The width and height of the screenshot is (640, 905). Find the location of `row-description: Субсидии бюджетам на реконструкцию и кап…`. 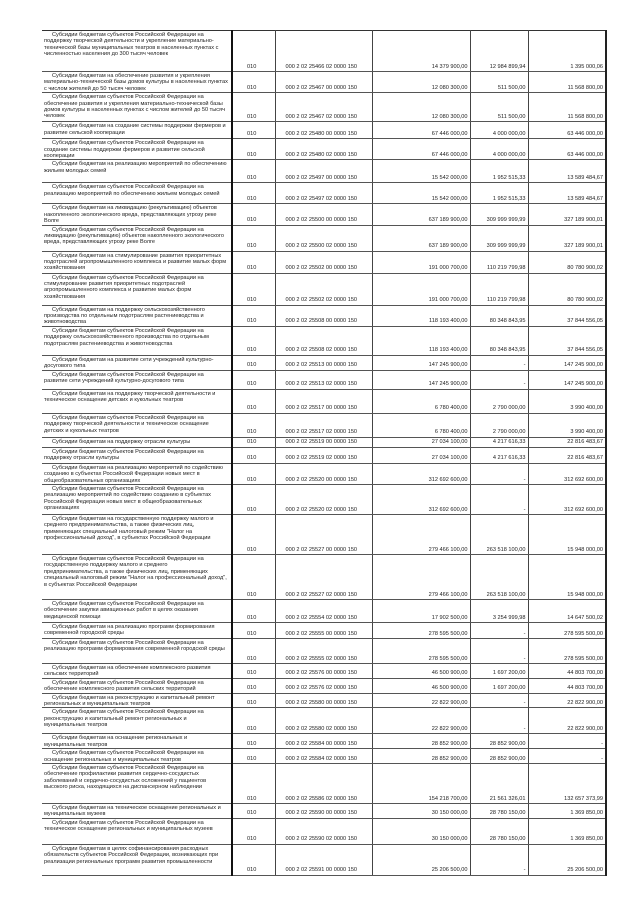

row-description: Субсидии бюджетам на реконструкцию и кап… is located at coordinates (137, 701).